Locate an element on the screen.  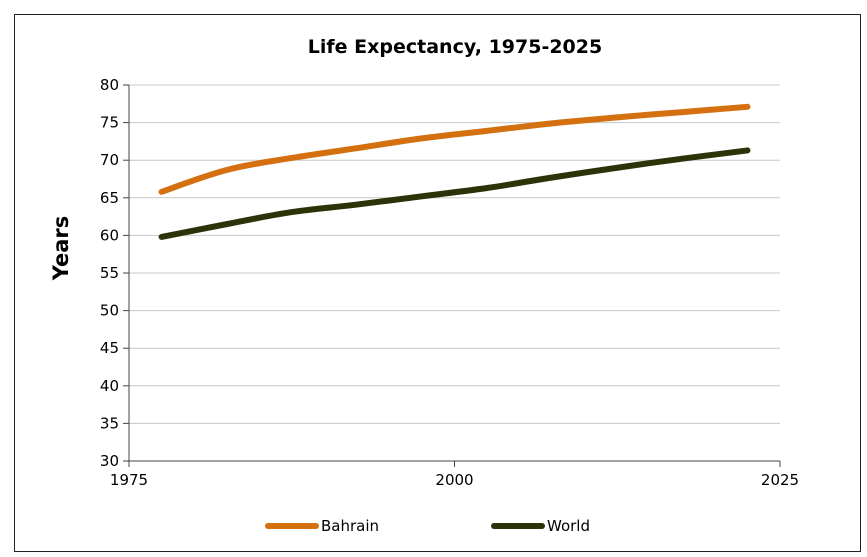
x-tick-label-2025: 2025 is located at coordinates (780, 480).